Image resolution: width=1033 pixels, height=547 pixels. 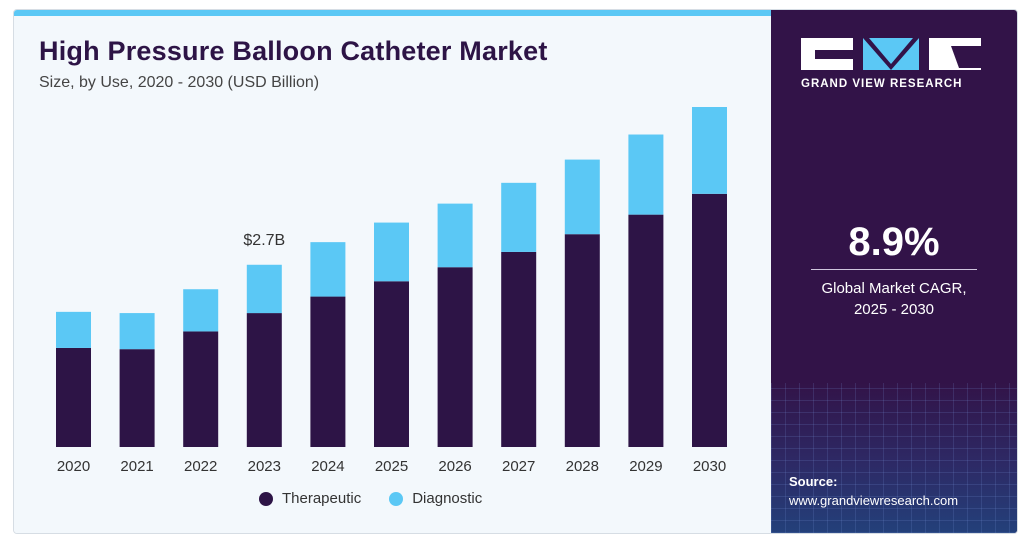 What do you see at coordinates (882, 84) in the screenshot?
I see `brand-name: GRAND VIEW RESEARCH` at bounding box center [882, 84].